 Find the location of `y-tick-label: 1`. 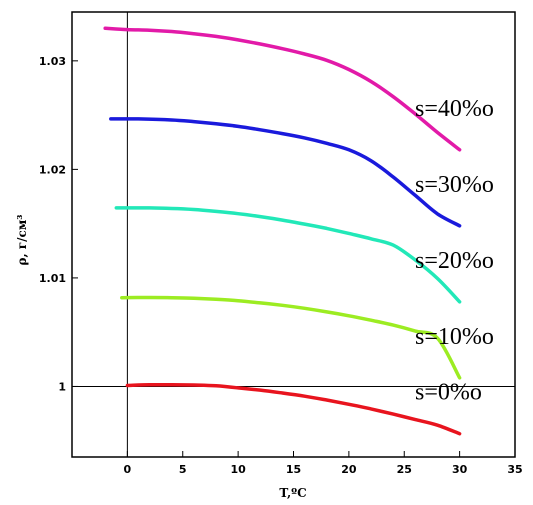

y-tick-label: 1 is located at coordinates (62, 386).